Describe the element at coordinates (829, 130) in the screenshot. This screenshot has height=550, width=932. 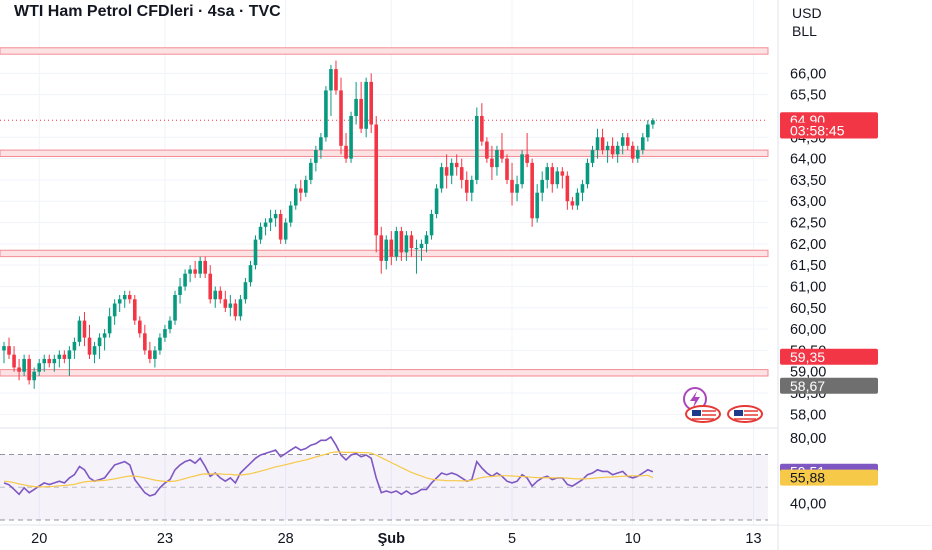
I see `price-badge: 03:58:45` at that location.